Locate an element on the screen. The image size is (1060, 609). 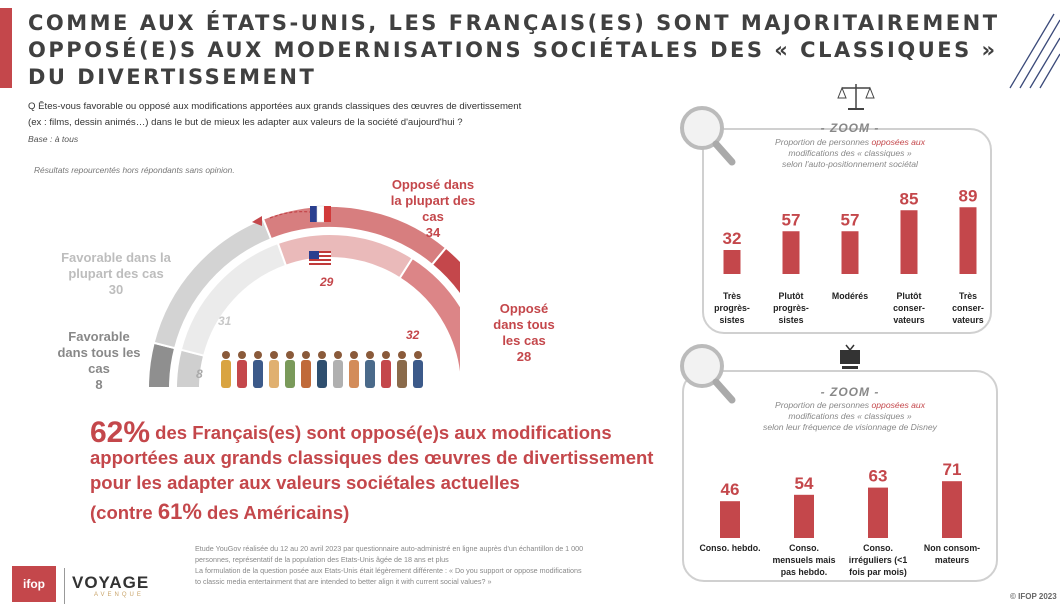
category-label: Plutôt conser-vateurs is located at coordinates (909, 308).